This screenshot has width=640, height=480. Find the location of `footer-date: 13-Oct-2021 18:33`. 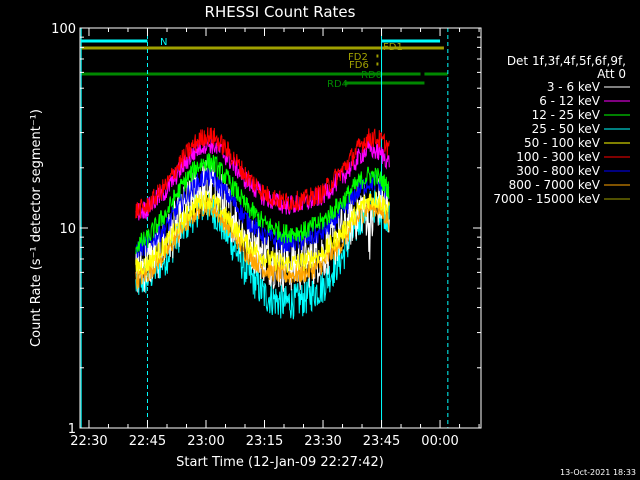

footer-date: 13-Oct-2021 18:33 is located at coordinates (598, 472).